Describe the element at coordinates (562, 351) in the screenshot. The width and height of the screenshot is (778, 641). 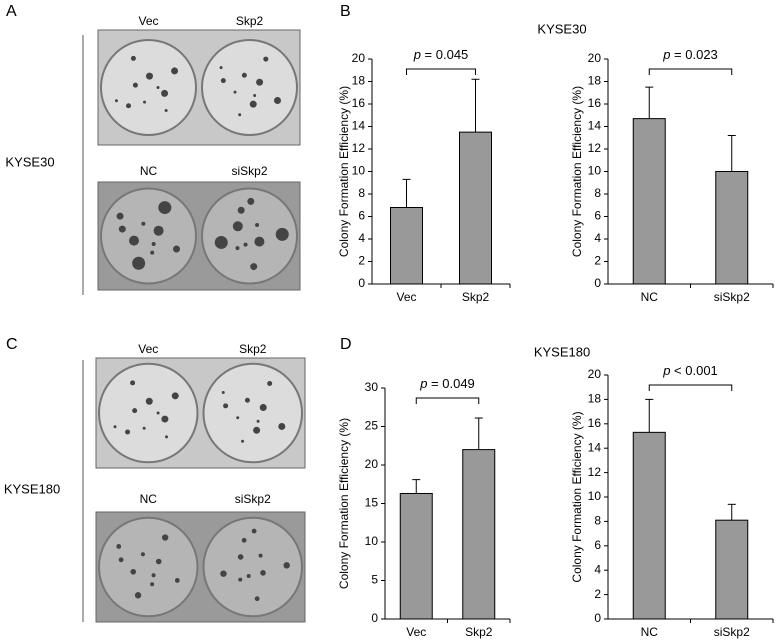
I see `chart-title: KYSE180` at that location.